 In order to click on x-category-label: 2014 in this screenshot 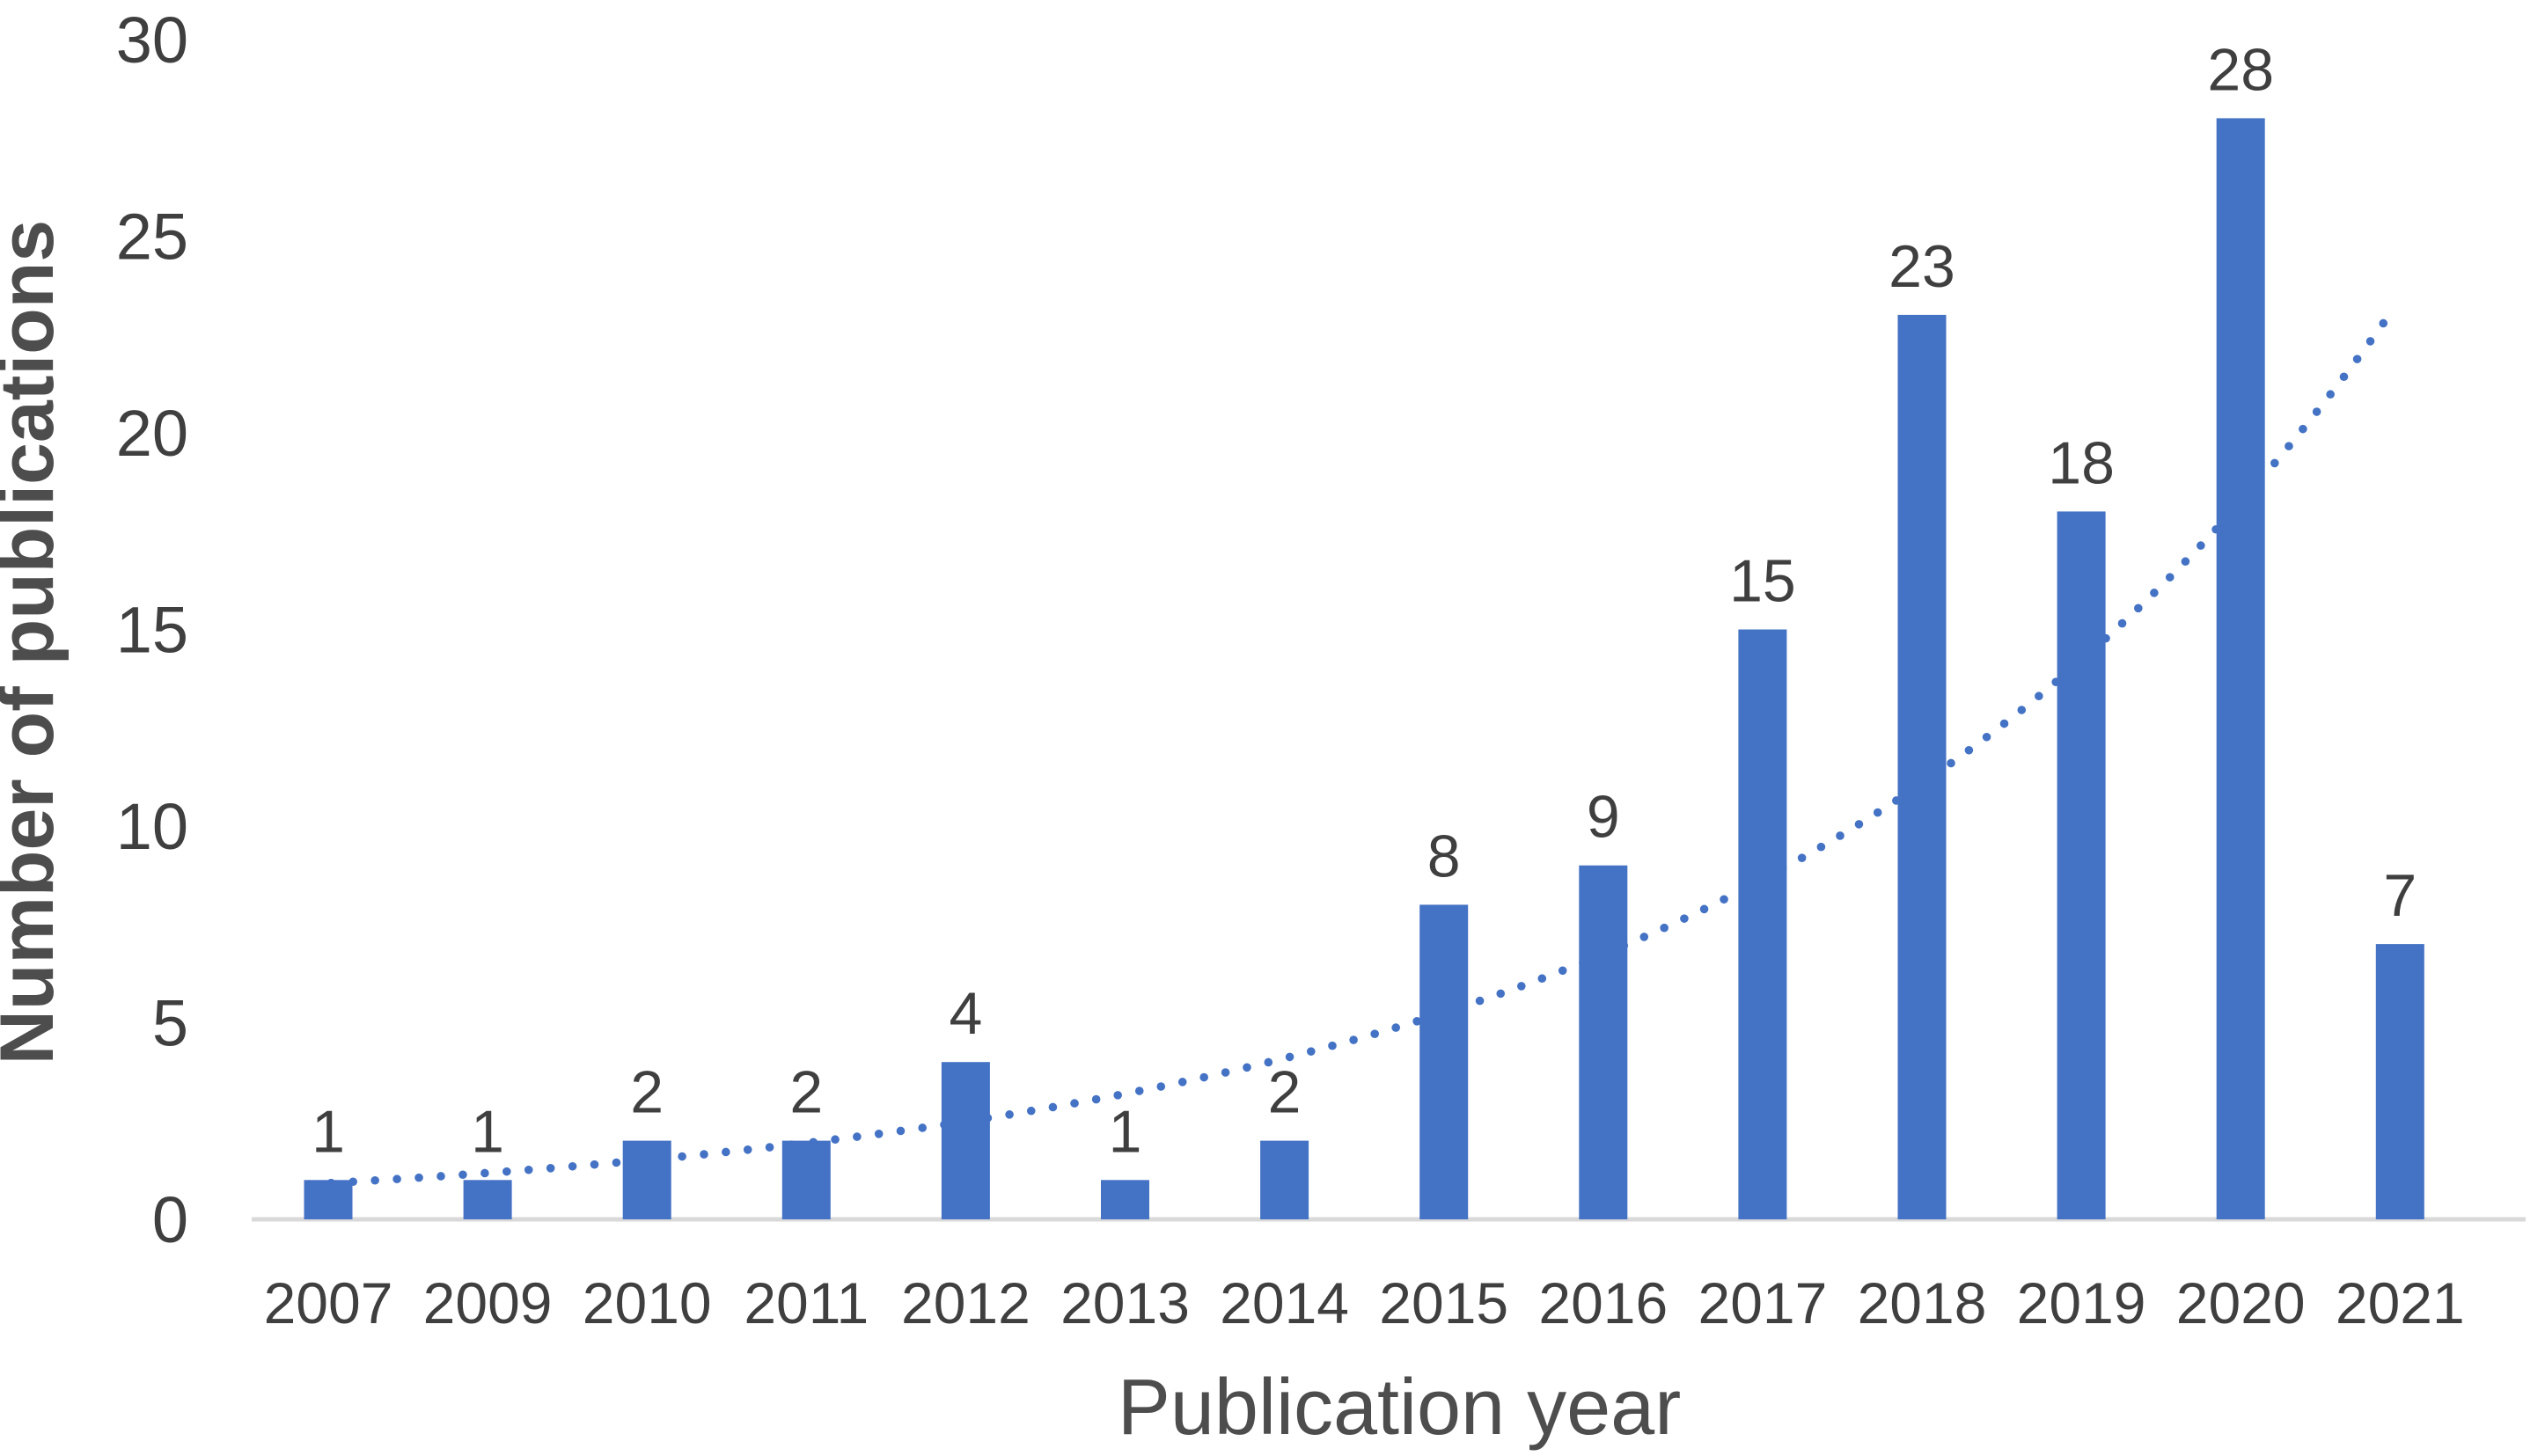, I will do `click(1284, 1302)`.